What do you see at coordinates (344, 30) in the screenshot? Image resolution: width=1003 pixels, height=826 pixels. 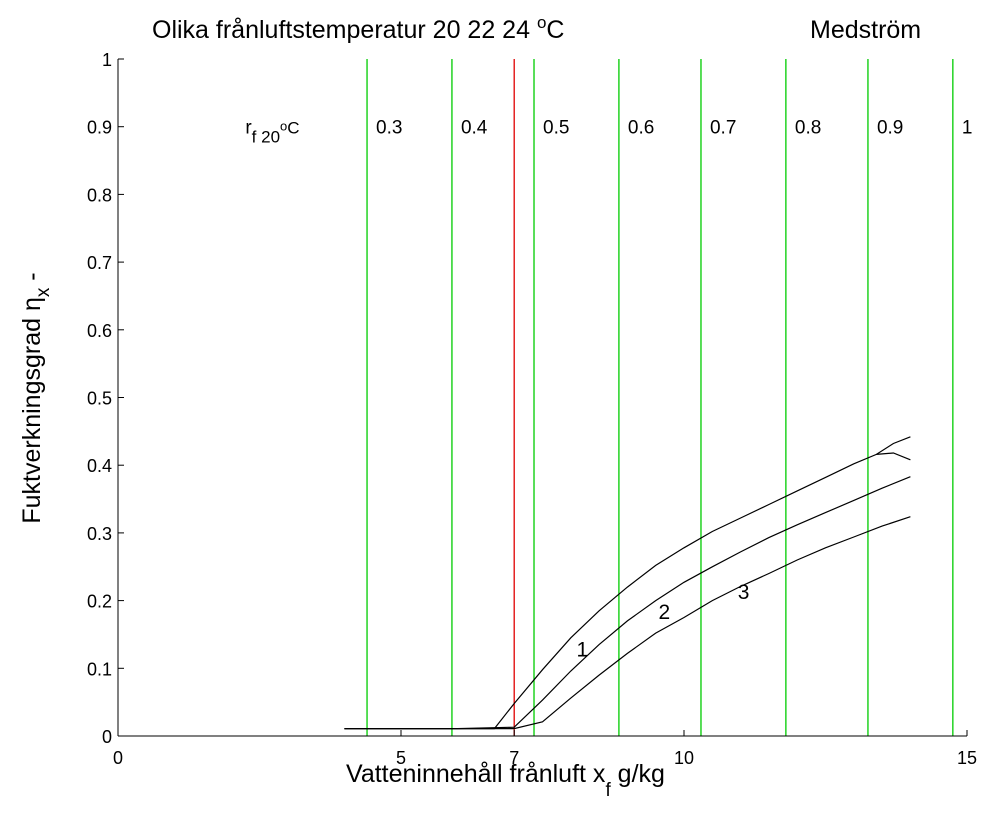 I see `title-text: Olika frånluftstemperatur 20 22 24` at bounding box center [344, 30].